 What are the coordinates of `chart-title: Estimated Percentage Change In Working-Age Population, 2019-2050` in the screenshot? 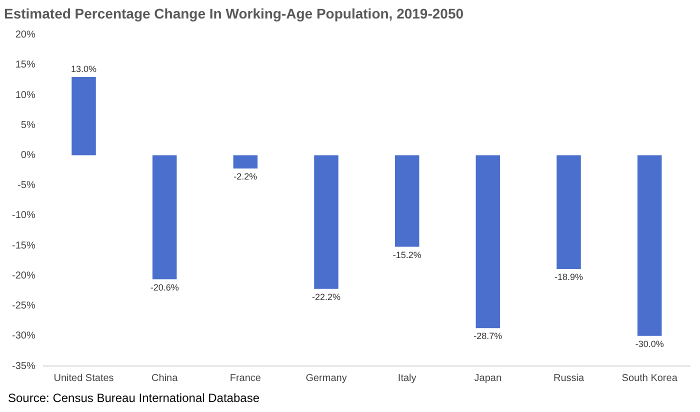 It's located at (234, 13).